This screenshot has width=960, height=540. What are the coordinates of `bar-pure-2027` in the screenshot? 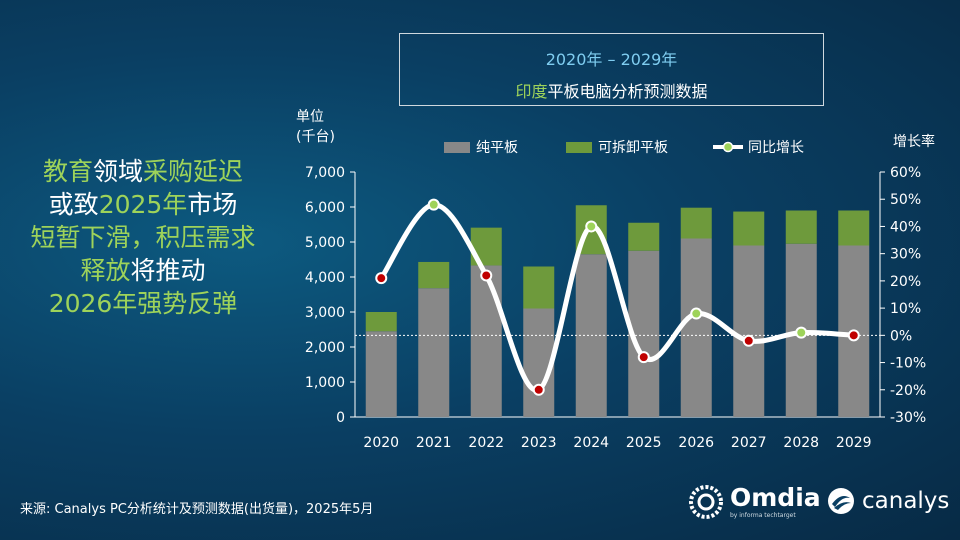 It's located at (749, 331).